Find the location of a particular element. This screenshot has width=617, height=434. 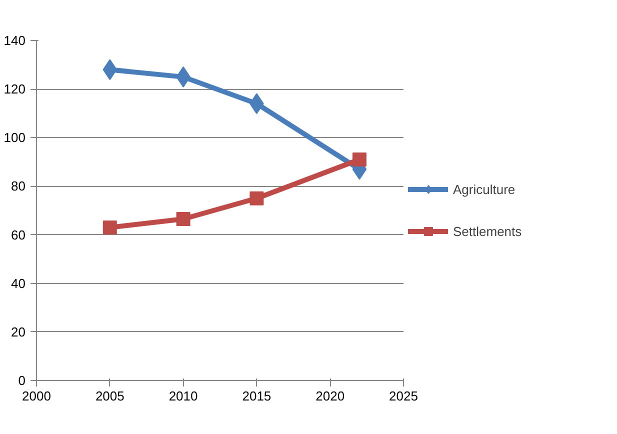

y-tick-label: 120 is located at coordinates (15, 89).